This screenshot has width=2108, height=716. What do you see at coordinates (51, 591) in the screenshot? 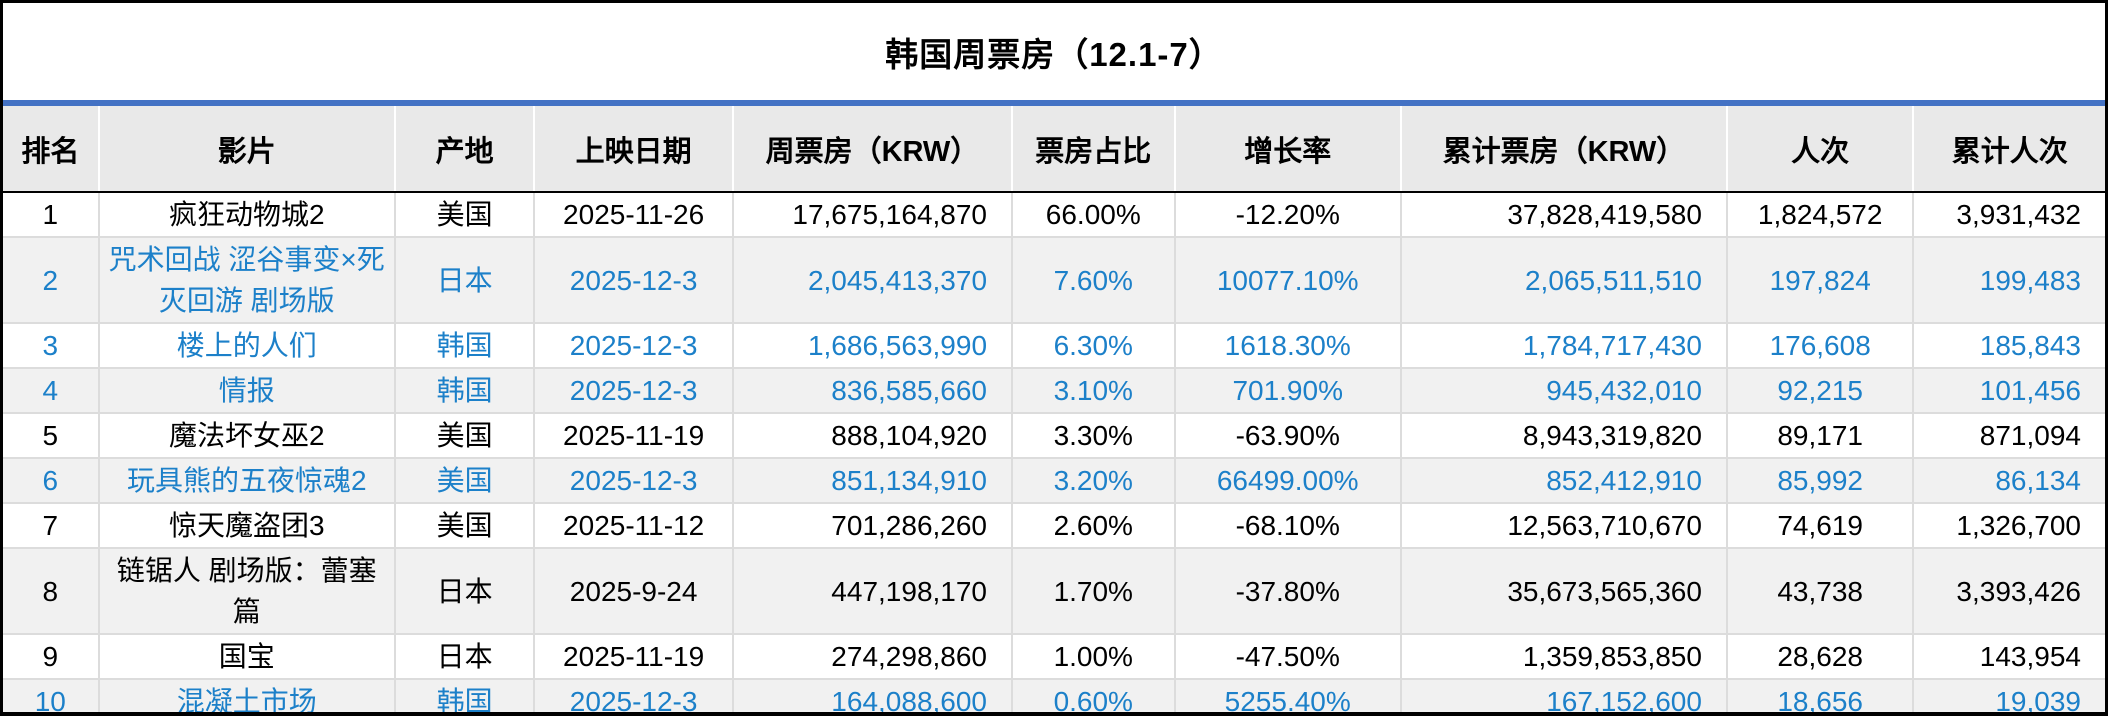
I see `rank-cell: 8` at bounding box center [51, 591].